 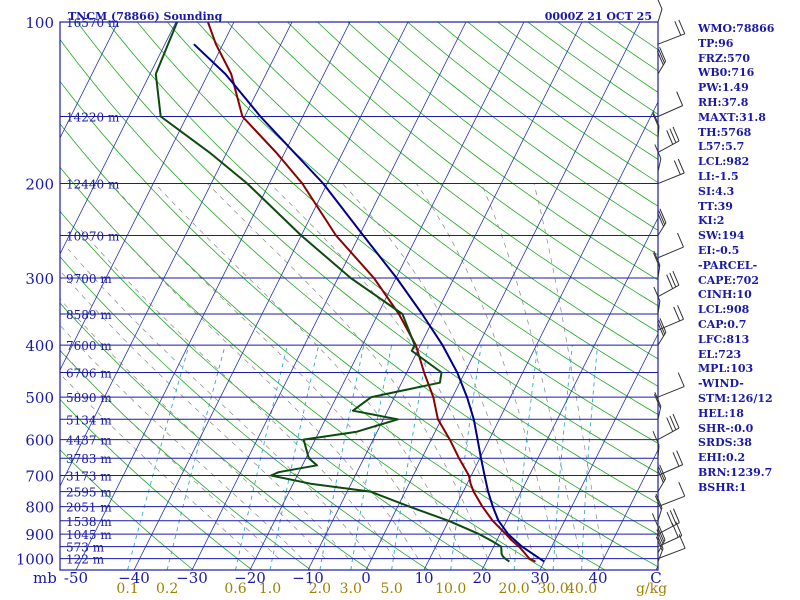 I want to click on height-label: 122 m, so click(x=85, y=560).